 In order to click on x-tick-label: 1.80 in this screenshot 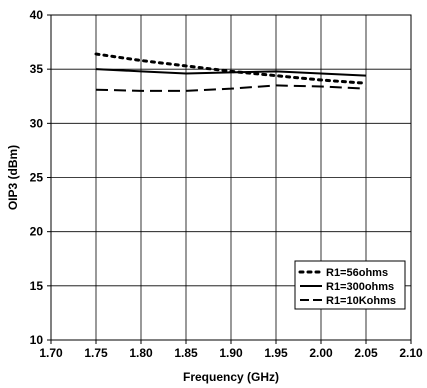, I will do `click(141, 353)`.